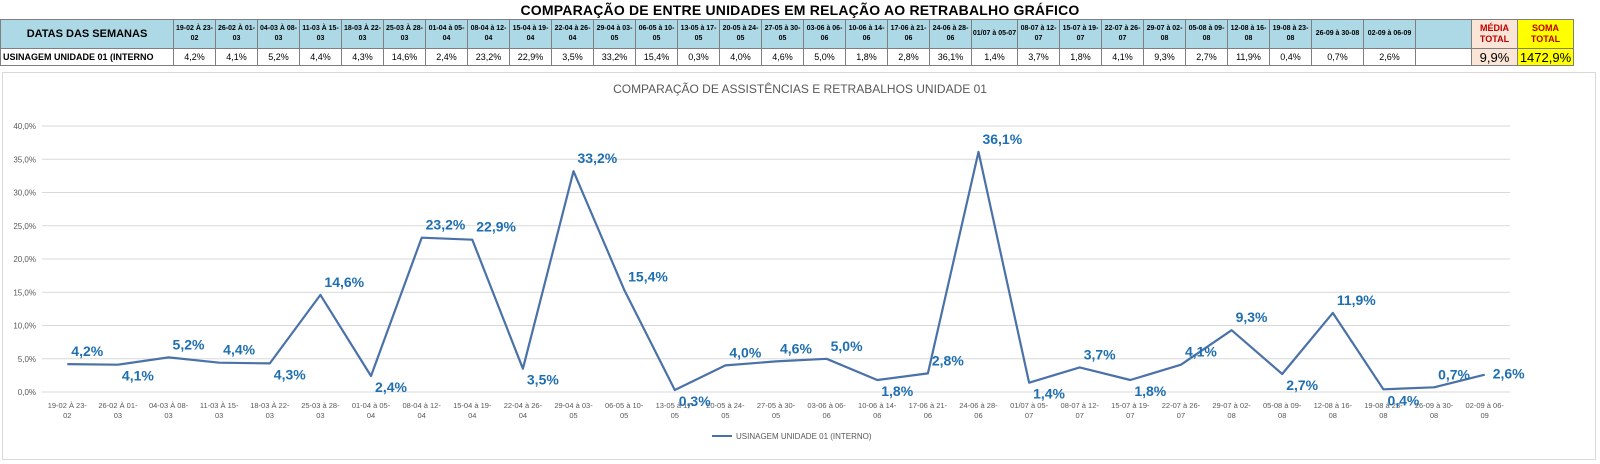 This screenshot has height=464, width=1600. I want to click on x-tick-line: 10-06 à 14-, so click(877, 405).